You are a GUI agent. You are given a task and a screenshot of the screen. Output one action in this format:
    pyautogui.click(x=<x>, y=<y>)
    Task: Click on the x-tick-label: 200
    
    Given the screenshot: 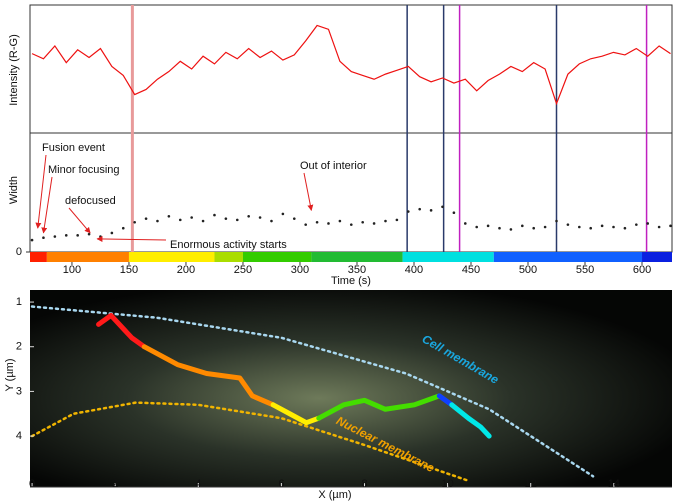 What is the action you would take?
    pyautogui.click(x=186, y=270)
    